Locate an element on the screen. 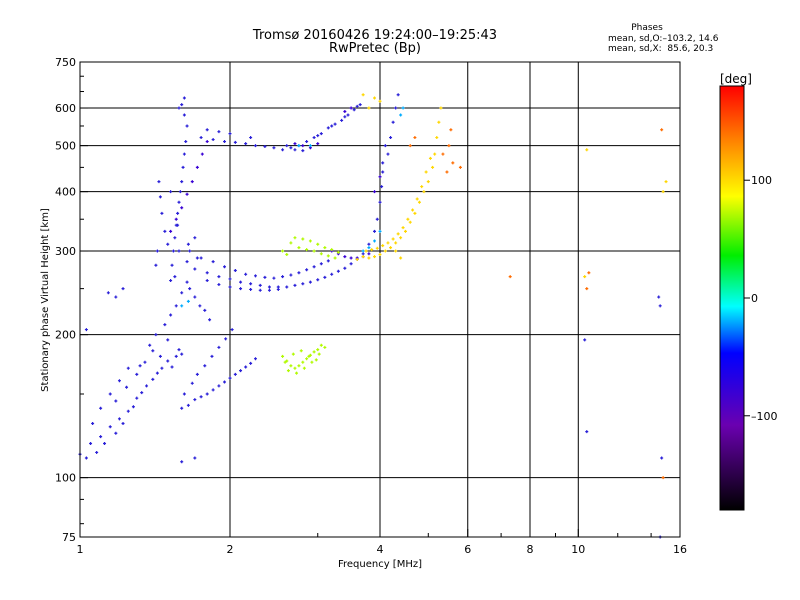 Image resolution: width=800 pixels, height=600 pixels. y-axis-label: Stationary phase Virtual Height [km] is located at coordinates (45, 300).